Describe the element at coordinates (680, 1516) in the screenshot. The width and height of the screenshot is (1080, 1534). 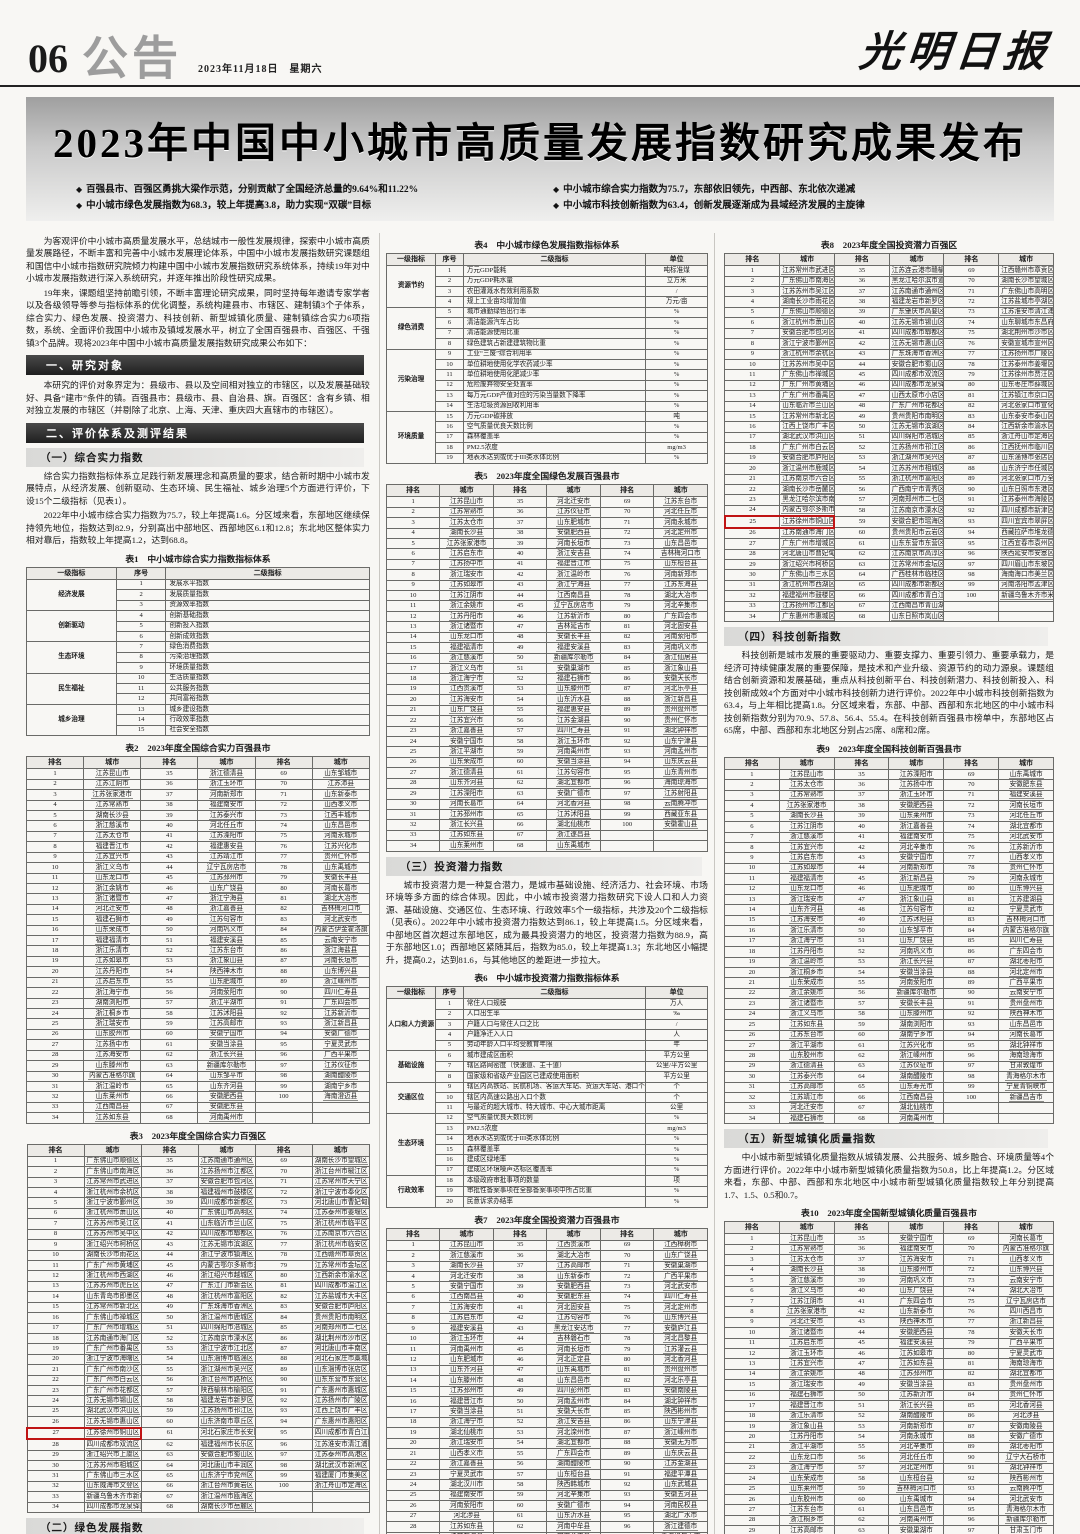
I see `city-cell: 湖北广水市` at that location.